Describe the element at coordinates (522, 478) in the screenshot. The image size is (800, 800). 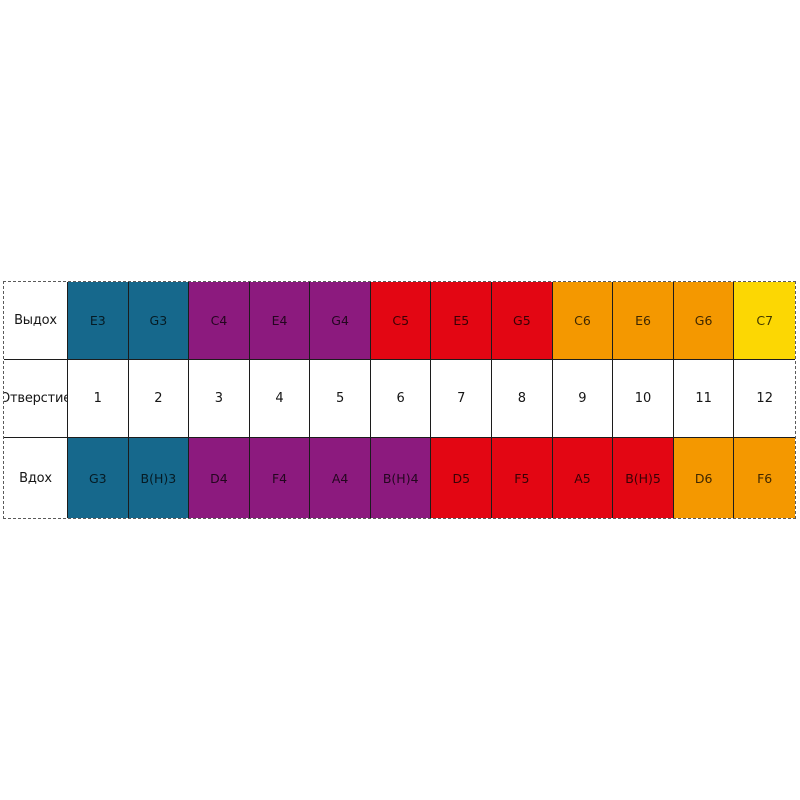
I see `cell-inhale-8: F5` at that location.